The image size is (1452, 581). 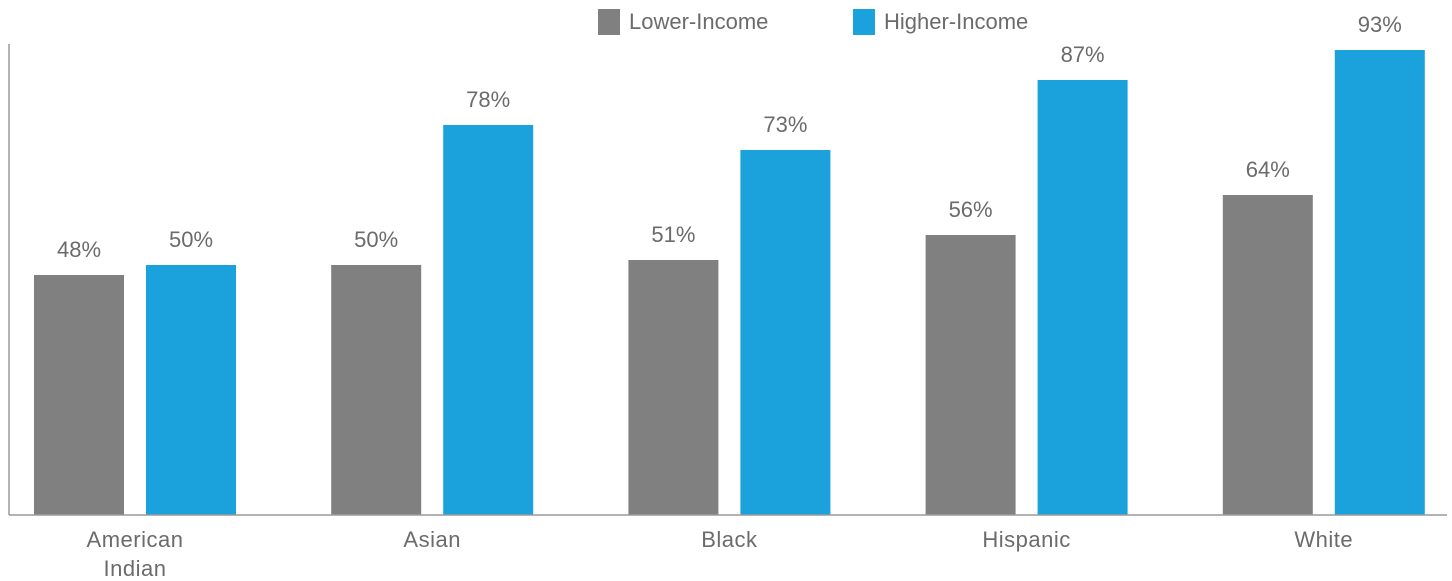 What do you see at coordinates (673, 234) in the screenshot?
I see `data-label-lower-income-2: 51%` at bounding box center [673, 234].